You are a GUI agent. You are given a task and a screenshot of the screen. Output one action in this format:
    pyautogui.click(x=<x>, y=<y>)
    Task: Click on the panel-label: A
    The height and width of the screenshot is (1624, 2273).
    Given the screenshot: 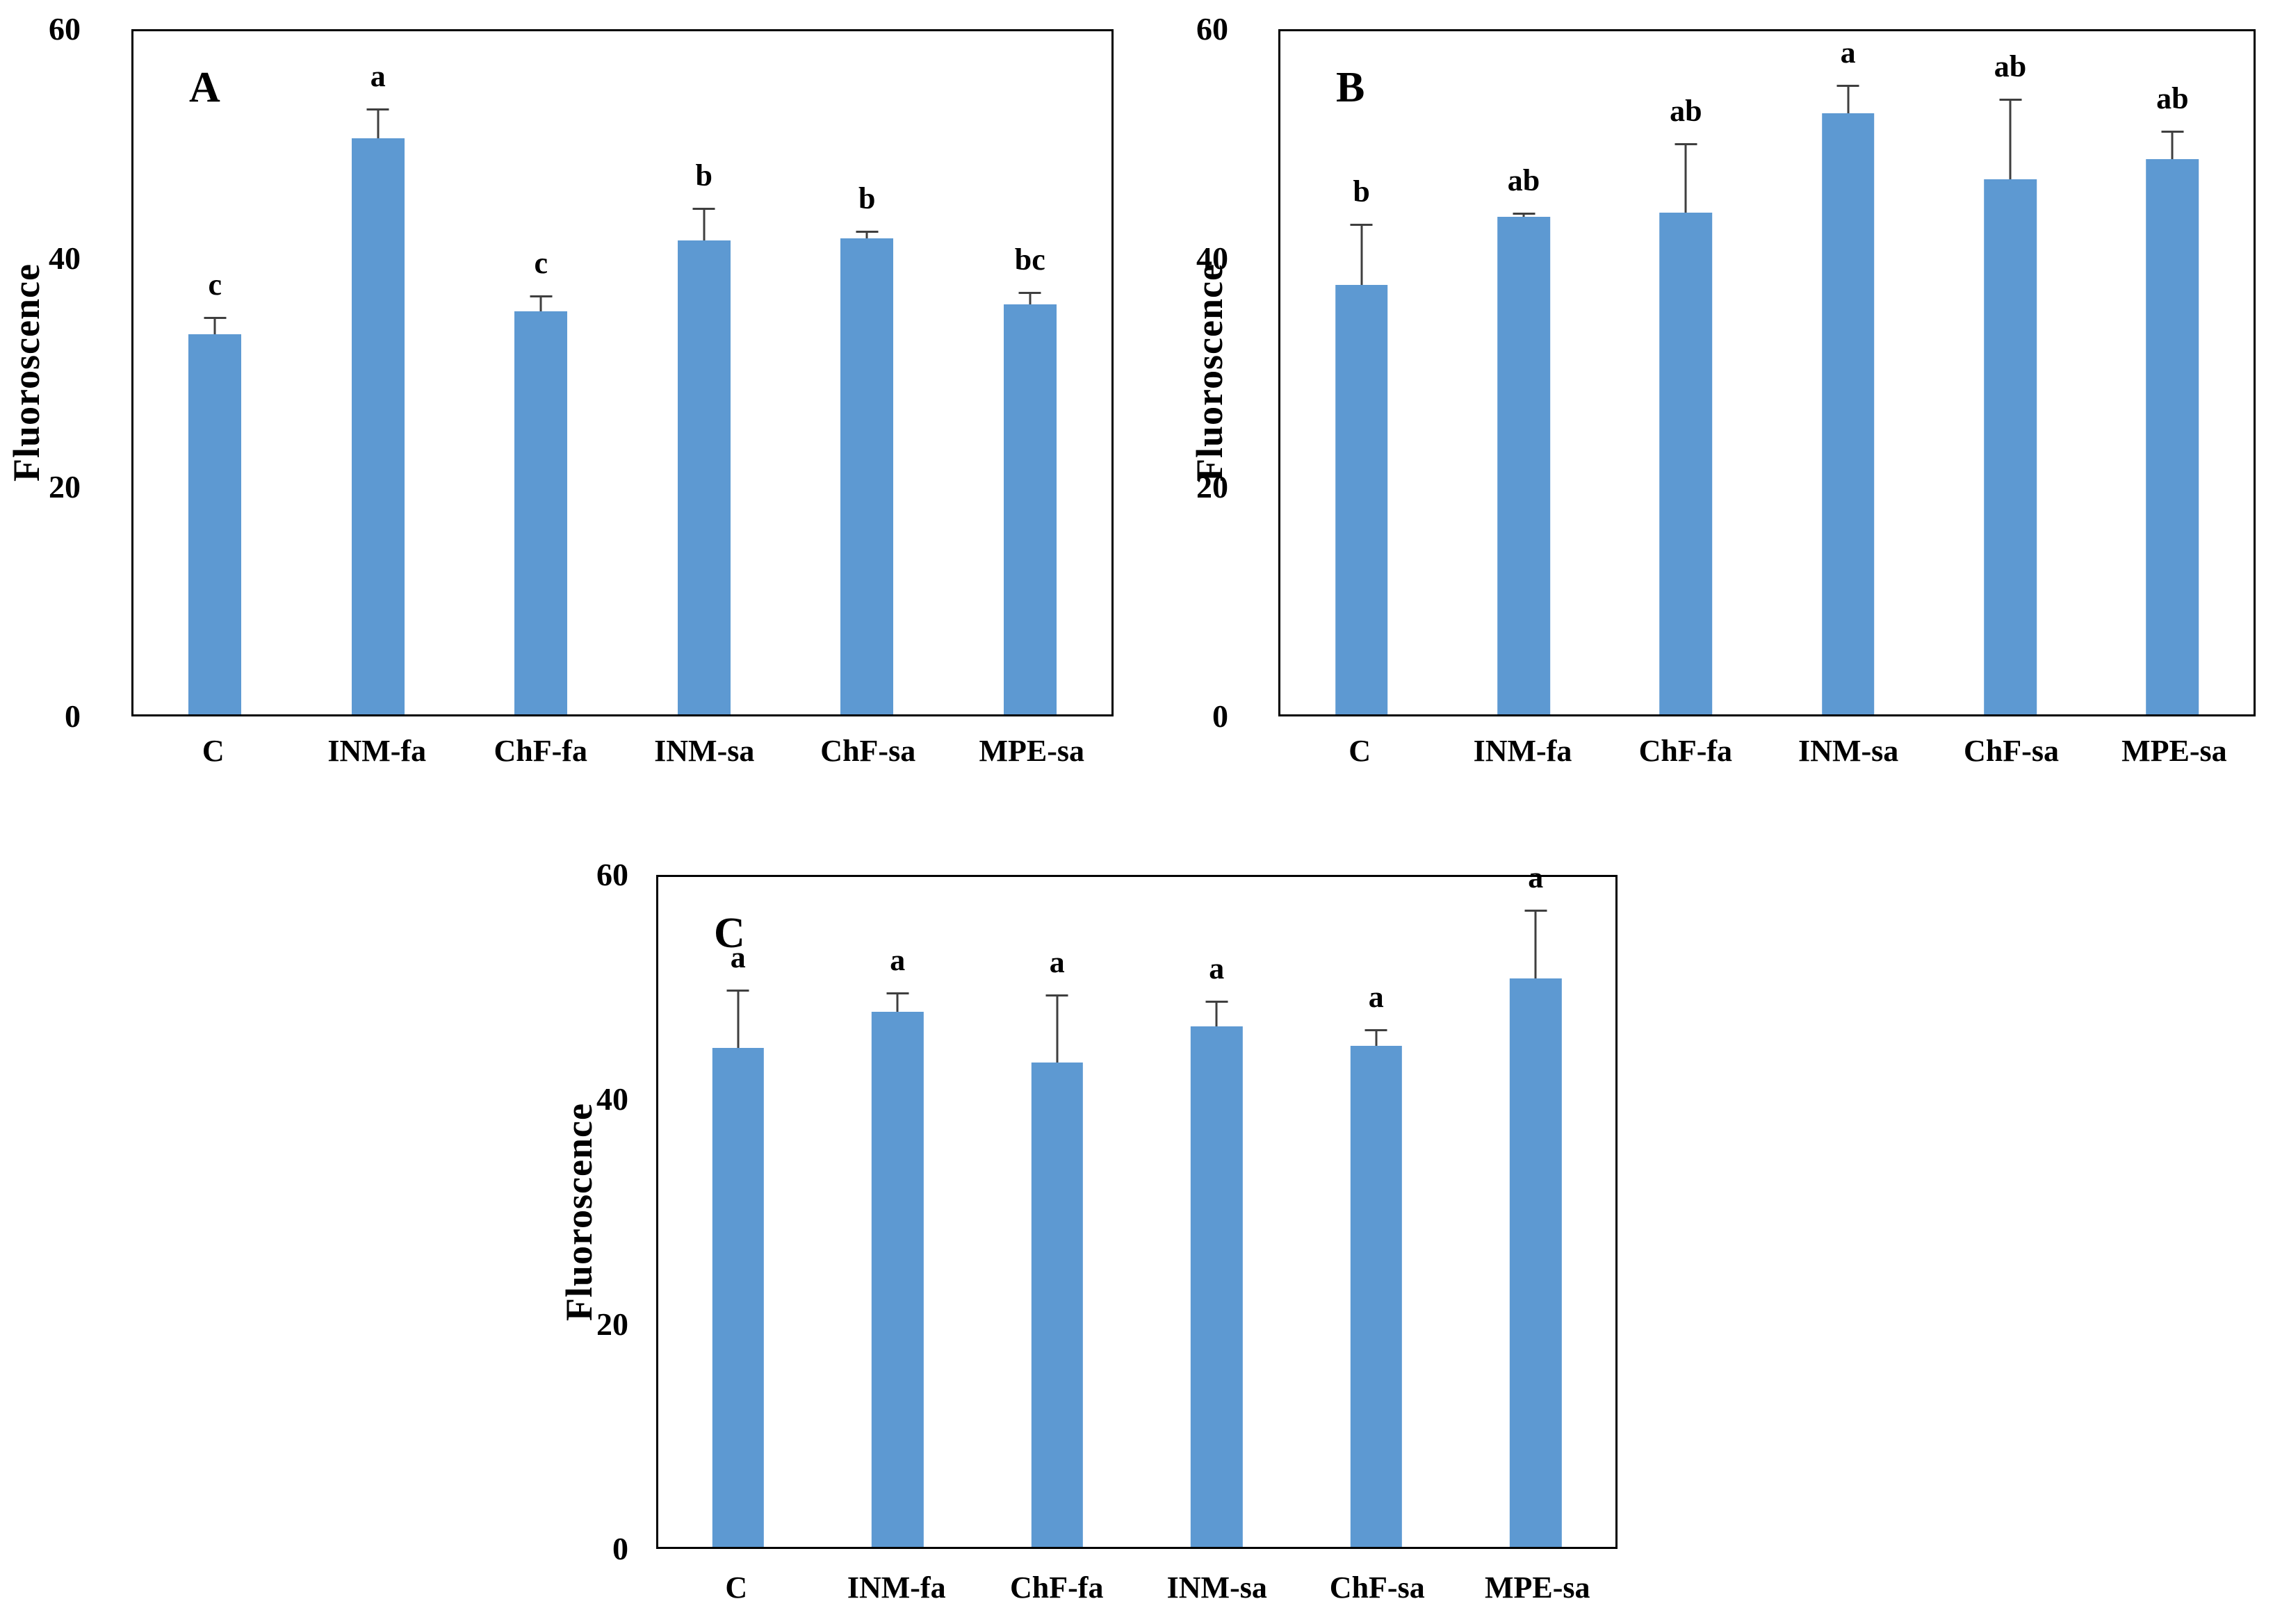 What is the action you would take?
    pyautogui.click(x=204, y=87)
    